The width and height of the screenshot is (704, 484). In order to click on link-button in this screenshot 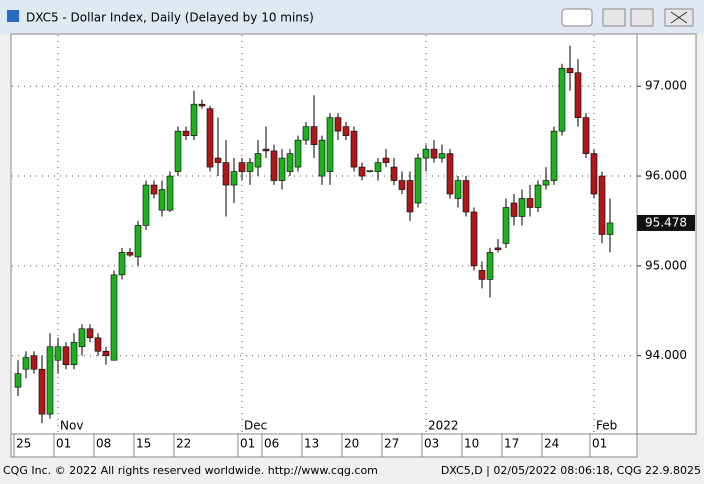, I will do `click(577, 17)`.